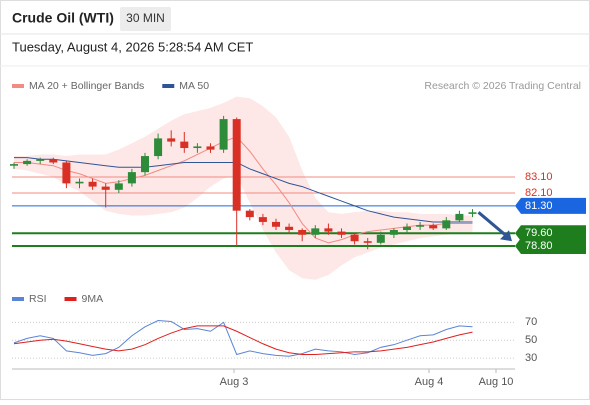 This screenshot has height=405, width=590. What do you see at coordinates (539, 193) in the screenshot?
I see `level-label: 82.10` at bounding box center [539, 193].